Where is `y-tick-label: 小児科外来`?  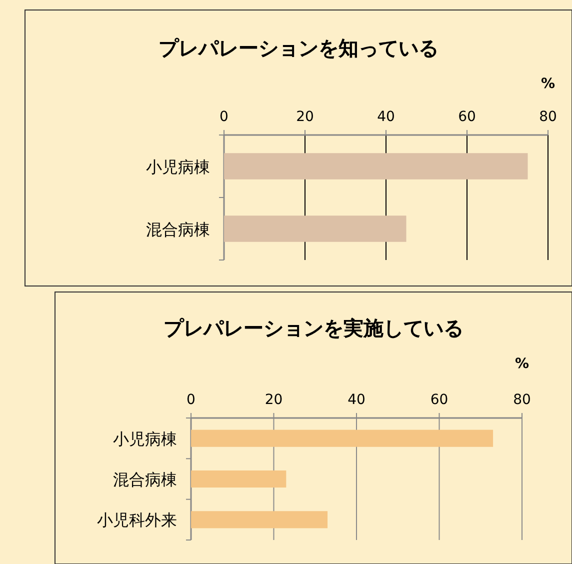
y-tick-label: 小児科外来 is located at coordinates (137, 520).